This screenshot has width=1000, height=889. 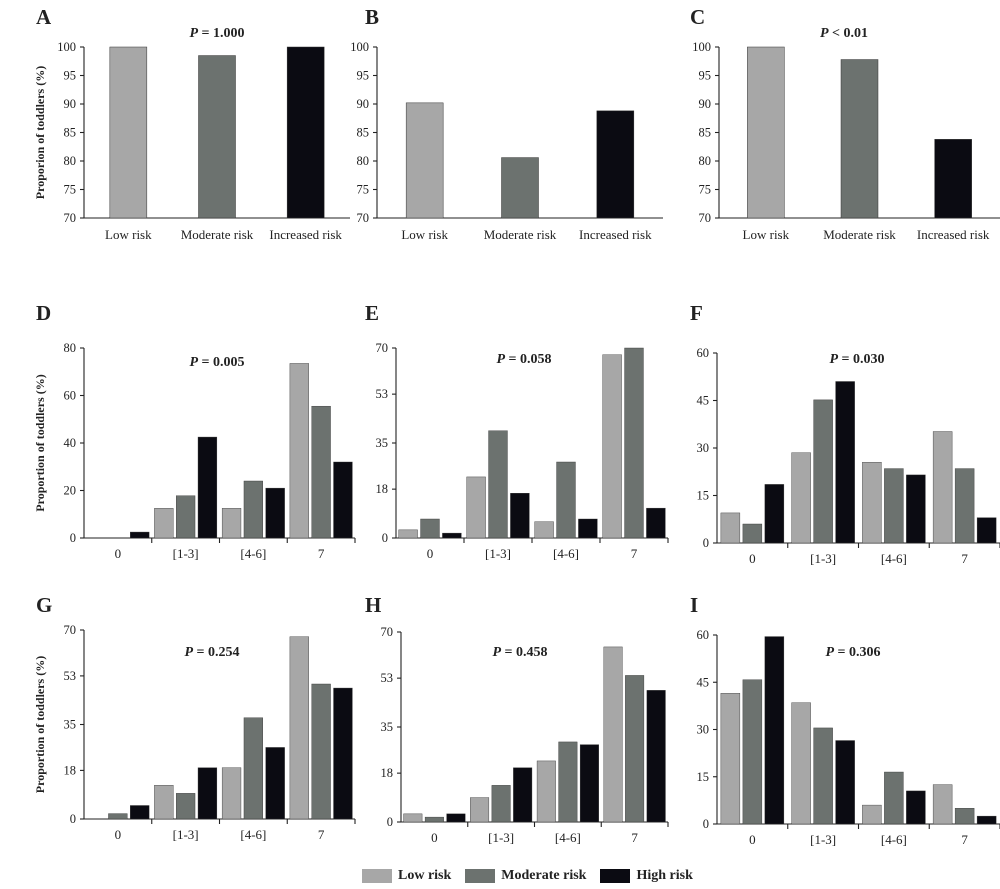 What do you see at coordinates (382, 489) in the screenshot?
I see `y-tick-label: 18` at bounding box center [382, 489].